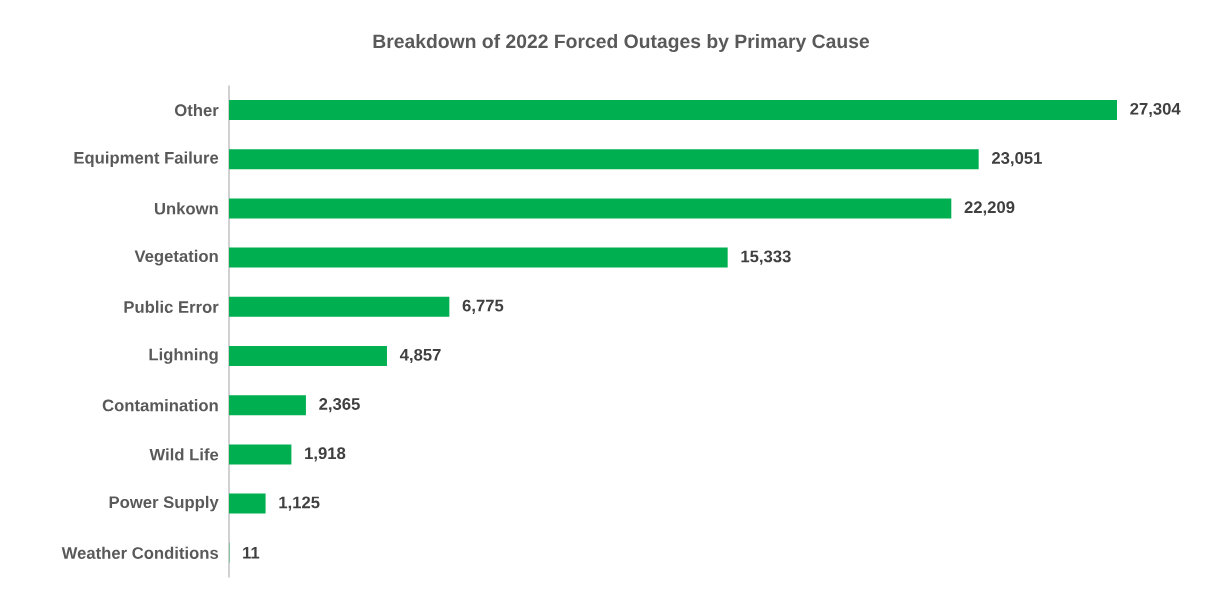 Image resolution: width=1232 pixels, height=603 pixels. Describe the element at coordinates (164, 503) in the screenshot. I see `y-tick-label: Power Supply` at that location.